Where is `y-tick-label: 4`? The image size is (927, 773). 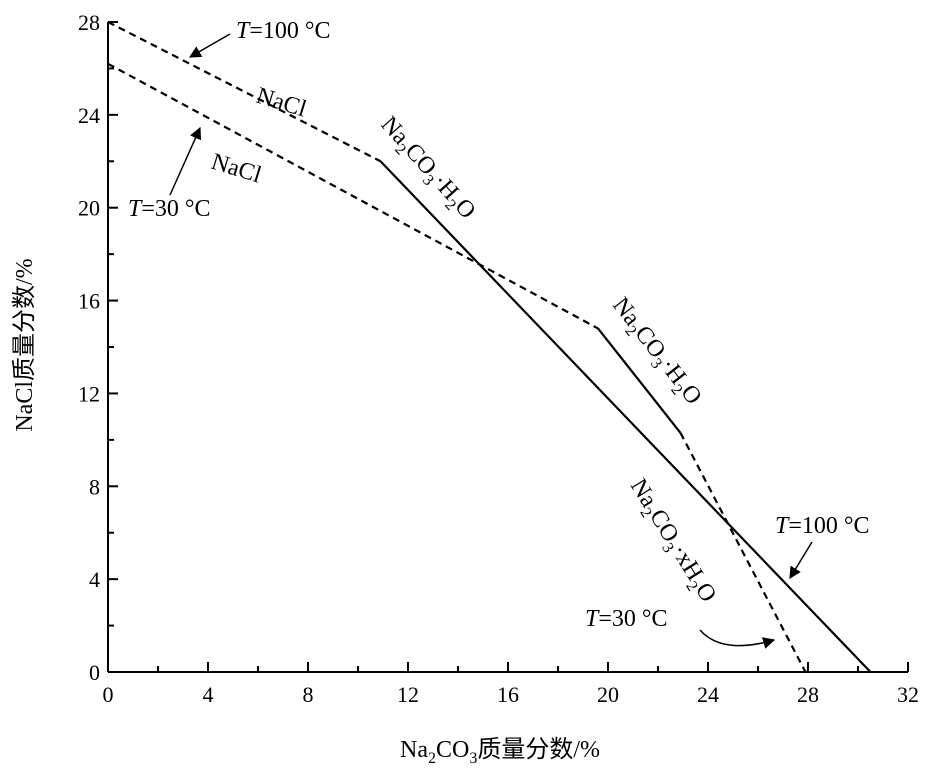 y-tick-label: 4 is located at coordinates (94, 579).